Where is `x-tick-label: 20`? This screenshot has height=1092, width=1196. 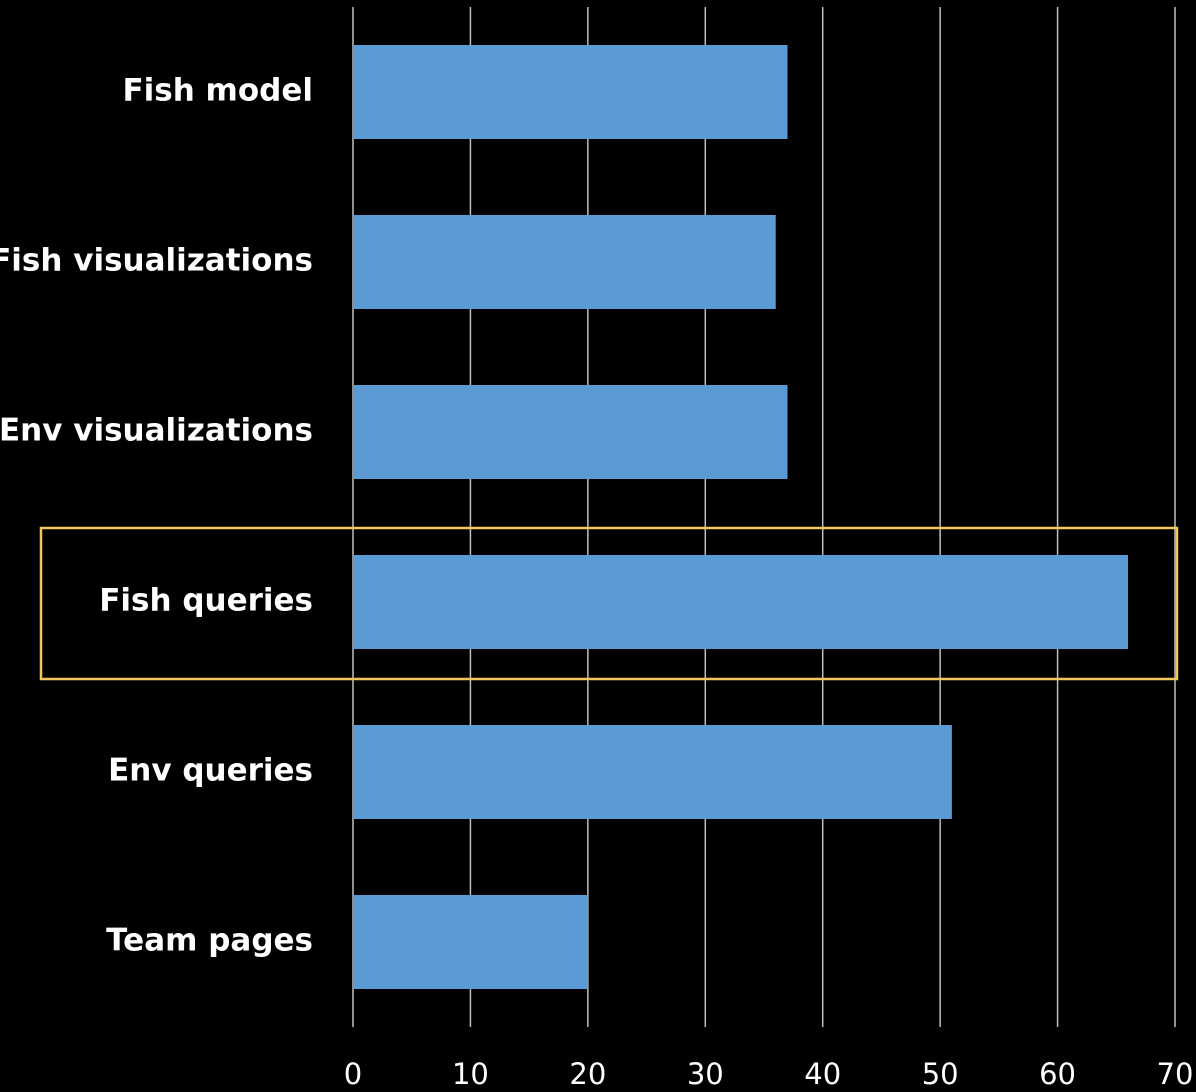
x-tick-label: 20 is located at coordinates (587, 1074).